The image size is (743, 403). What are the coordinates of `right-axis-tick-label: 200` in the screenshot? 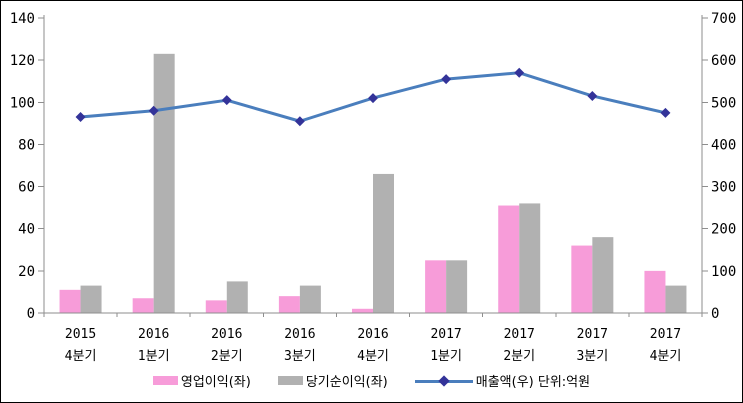 It's located at (723, 230).